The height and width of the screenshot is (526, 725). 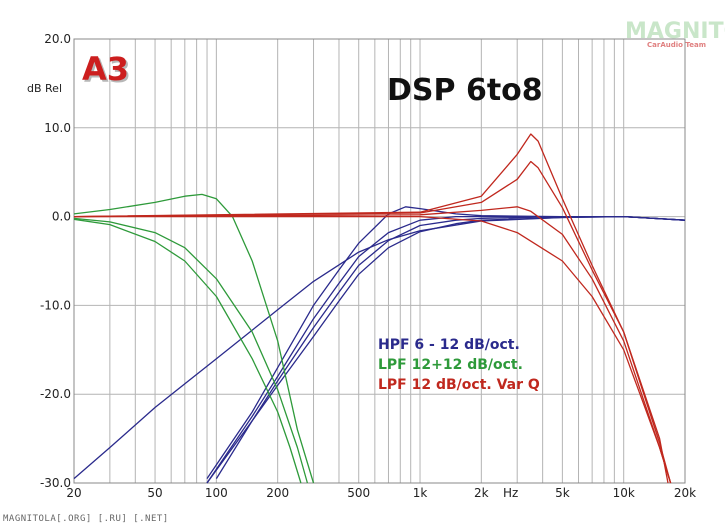 I want to click on x-tick-label: 2k, so click(x=481, y=493).